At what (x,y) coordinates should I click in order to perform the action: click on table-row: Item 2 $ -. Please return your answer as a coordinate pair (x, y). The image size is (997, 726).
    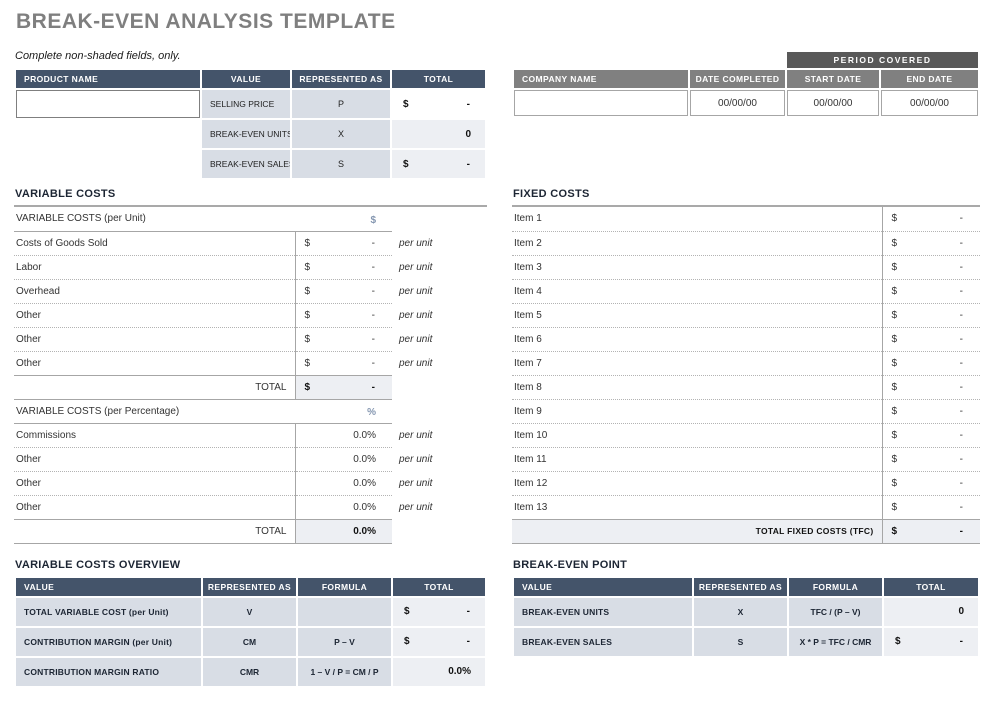
    Looking at the image, I should click on (746, 243).